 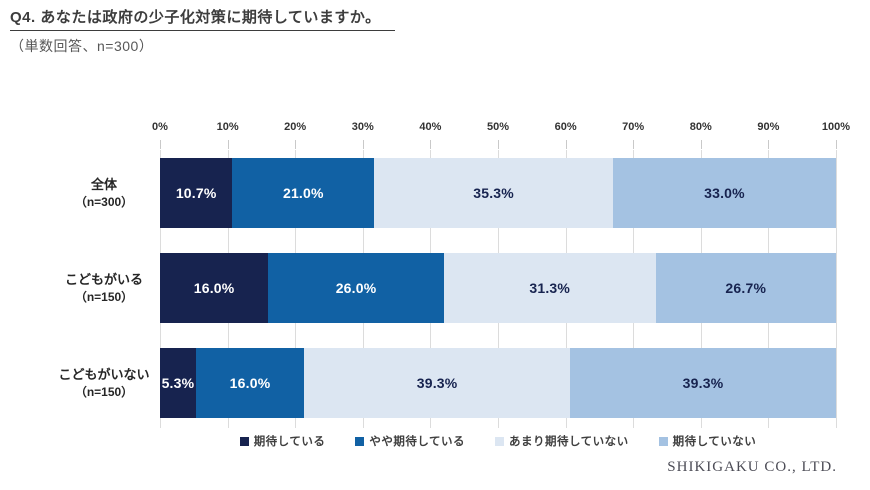 I want to click on bar-segment-value: 5.3%, so click(x=178, y=383).